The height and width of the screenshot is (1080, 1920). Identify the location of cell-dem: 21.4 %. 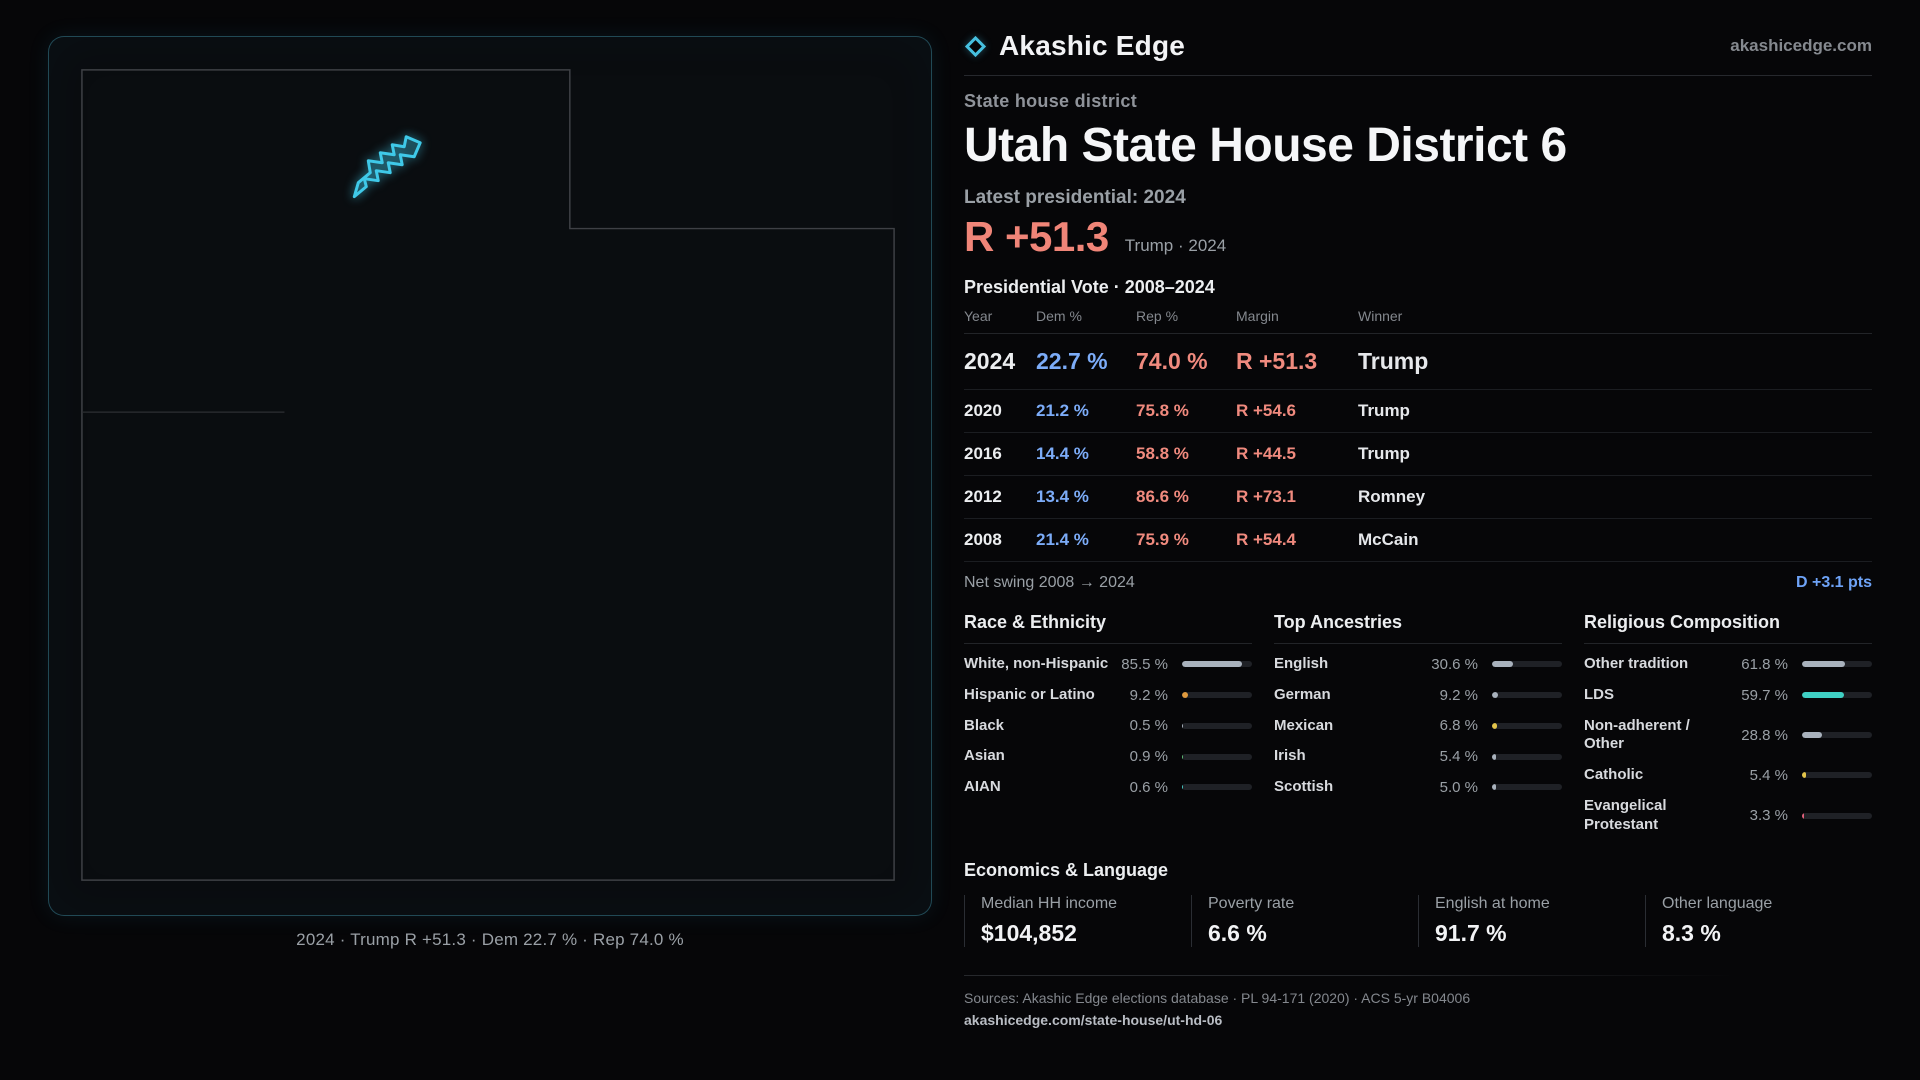
(1062, 539).